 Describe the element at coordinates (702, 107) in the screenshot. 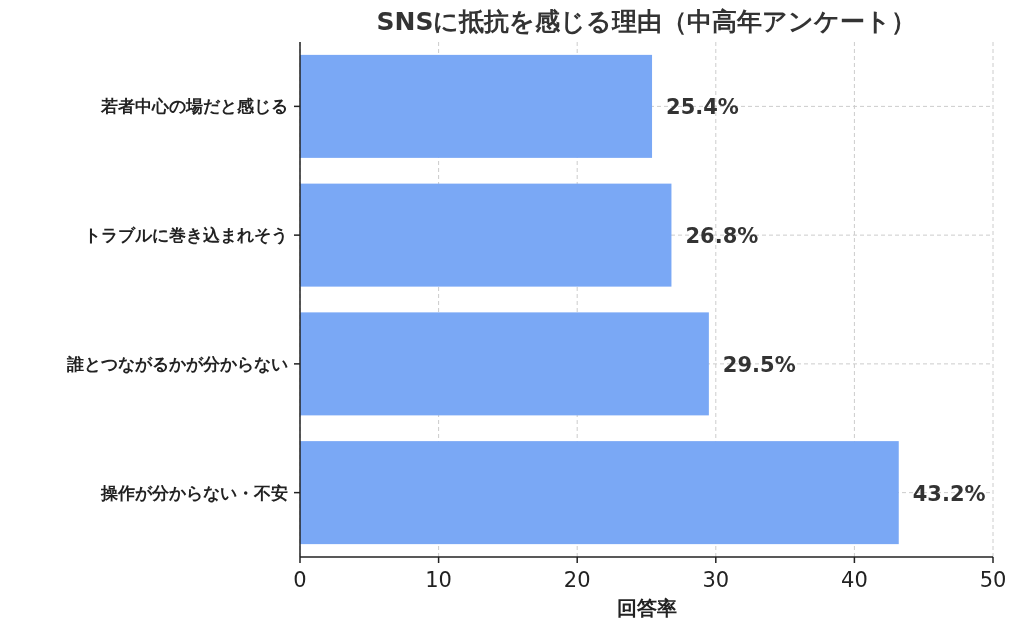

I see `data-label: 25.4%` at that location.